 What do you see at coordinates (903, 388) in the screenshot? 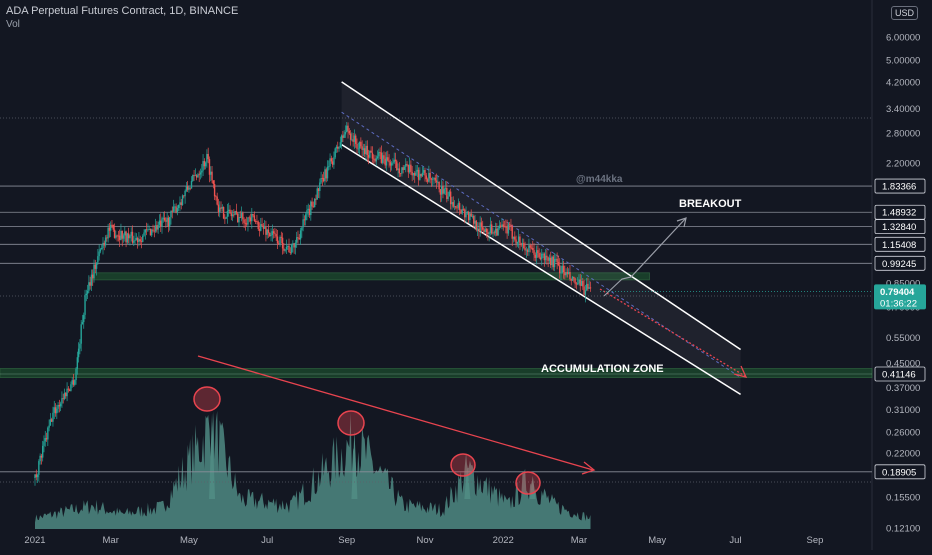
I see `y-tick-label: 0.37000` at bounding box center [903, 388].